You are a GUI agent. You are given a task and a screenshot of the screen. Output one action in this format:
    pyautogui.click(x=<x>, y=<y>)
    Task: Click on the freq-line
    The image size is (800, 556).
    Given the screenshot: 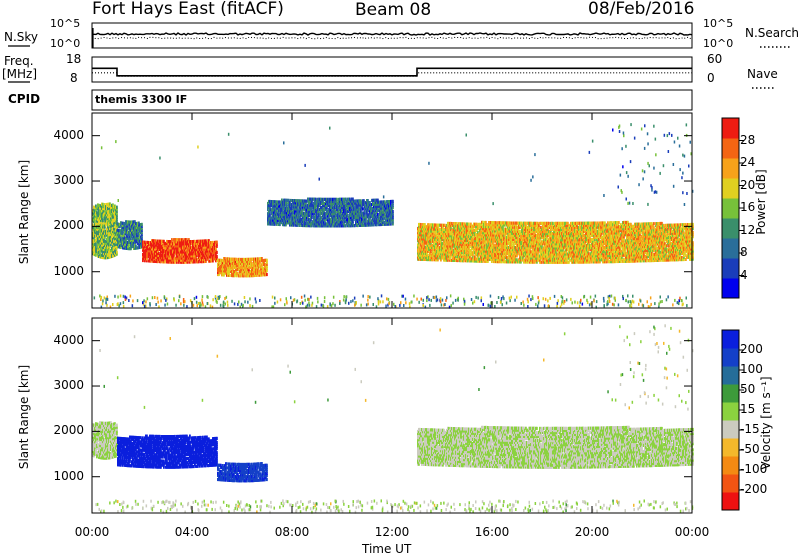 What is the action you would take?
    pyautogui.click(x=392, y=72)
    